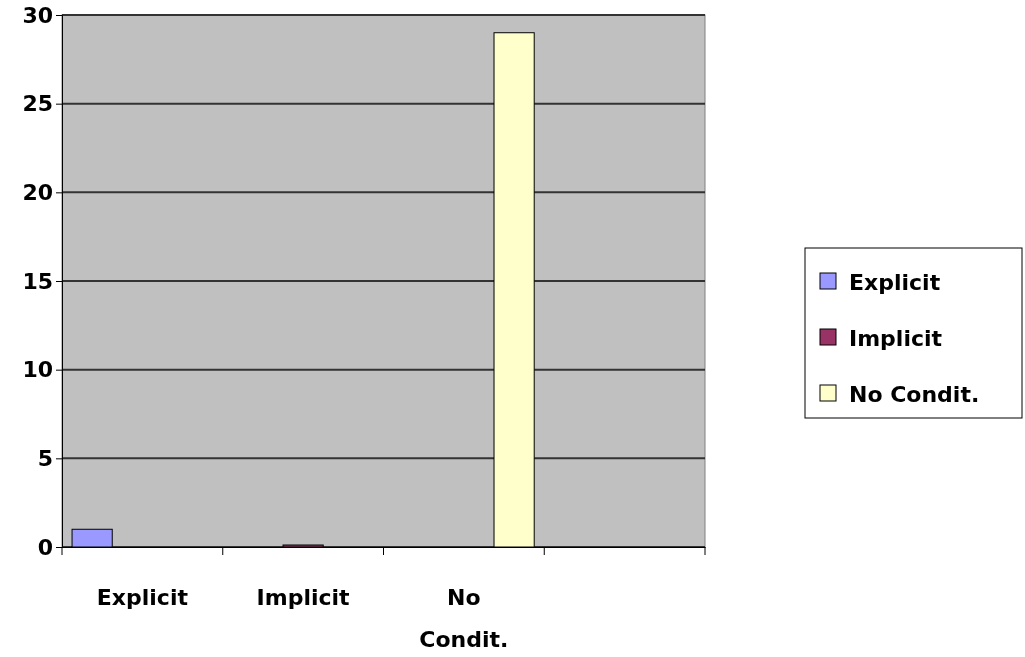 Image resolution: width=1025 pixels, height=657 pixels. What do you see at coordinates (303, 597) in the screenshot?
I see `x-tick-label: Implicit` at bounding box center [303, 597].